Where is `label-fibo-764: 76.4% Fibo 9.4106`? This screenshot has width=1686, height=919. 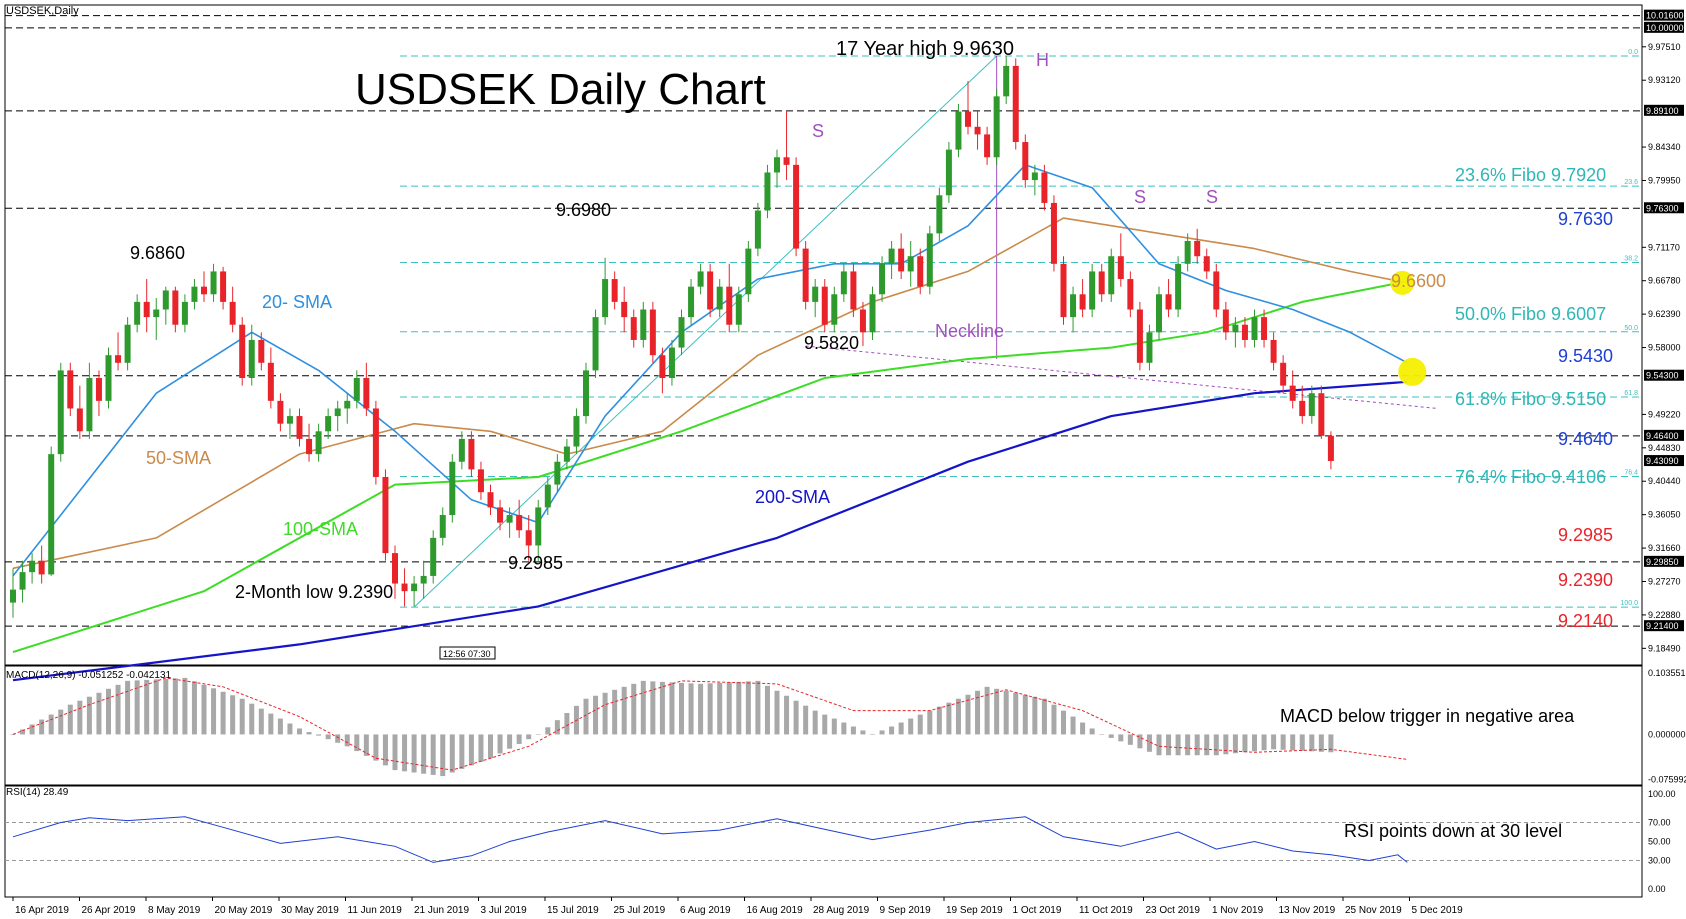
label-fibo-764: 76.4% Fibo 9.4106 is located at coordinates (1530, 477).